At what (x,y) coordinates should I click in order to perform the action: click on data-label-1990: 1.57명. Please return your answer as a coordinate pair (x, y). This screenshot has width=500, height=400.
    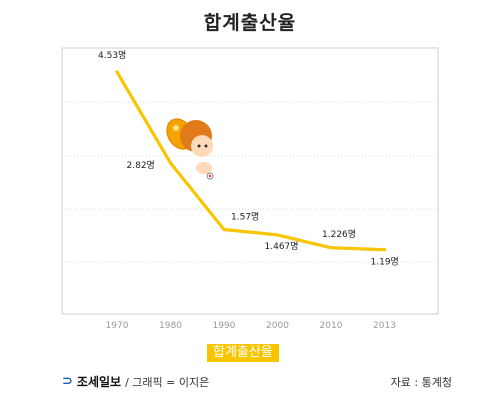
    Looking at the image, I should click on (245, 216).